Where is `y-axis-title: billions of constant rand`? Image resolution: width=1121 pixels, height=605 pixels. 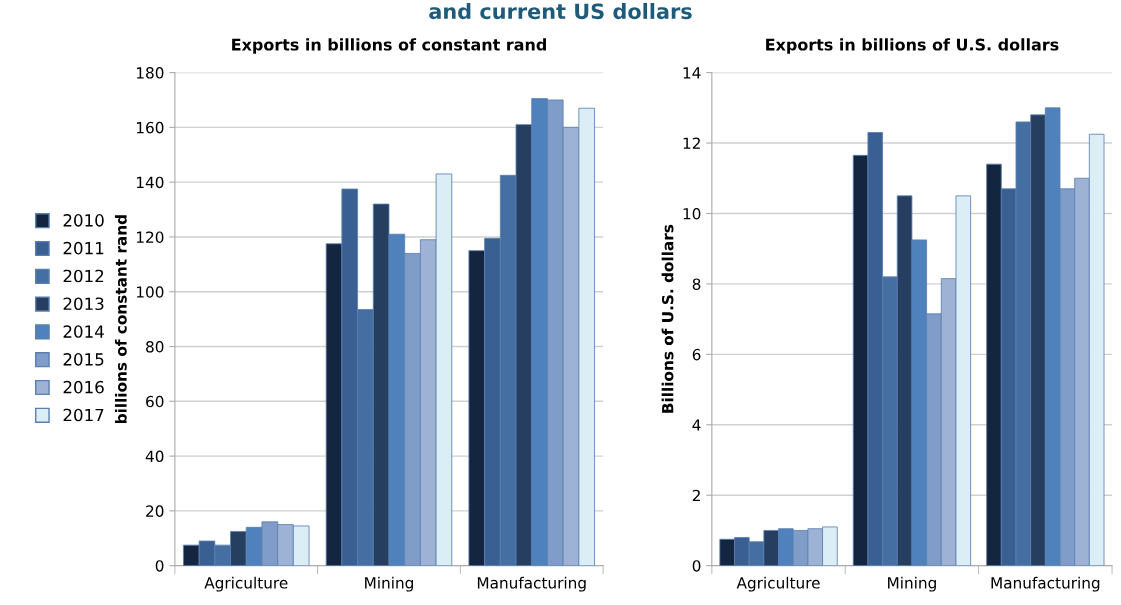 y-axis-title: billions of constant rand is located at coordinates (120, 319).